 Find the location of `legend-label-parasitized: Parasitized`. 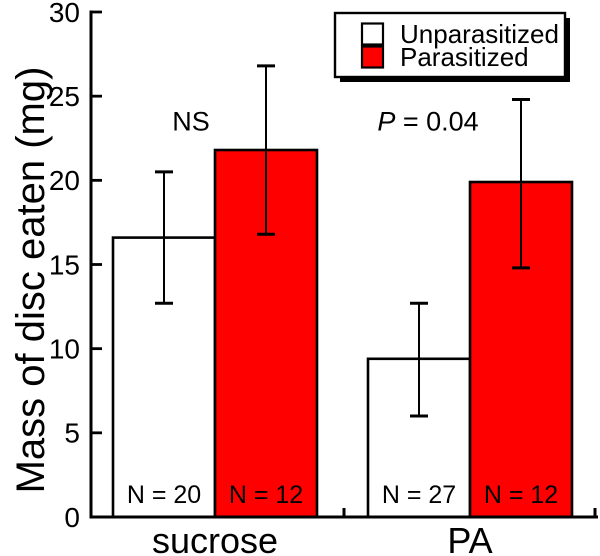

legend-label-parasitized: Parasitized is located at coordinates (464, 57).